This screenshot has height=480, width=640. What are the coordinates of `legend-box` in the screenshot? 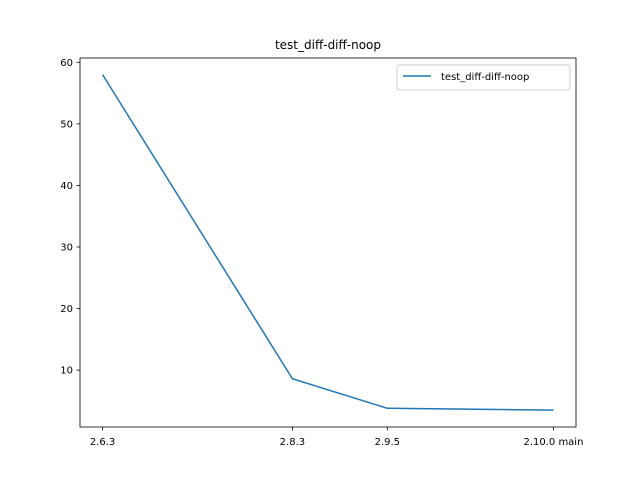 It's located at (483, 77).